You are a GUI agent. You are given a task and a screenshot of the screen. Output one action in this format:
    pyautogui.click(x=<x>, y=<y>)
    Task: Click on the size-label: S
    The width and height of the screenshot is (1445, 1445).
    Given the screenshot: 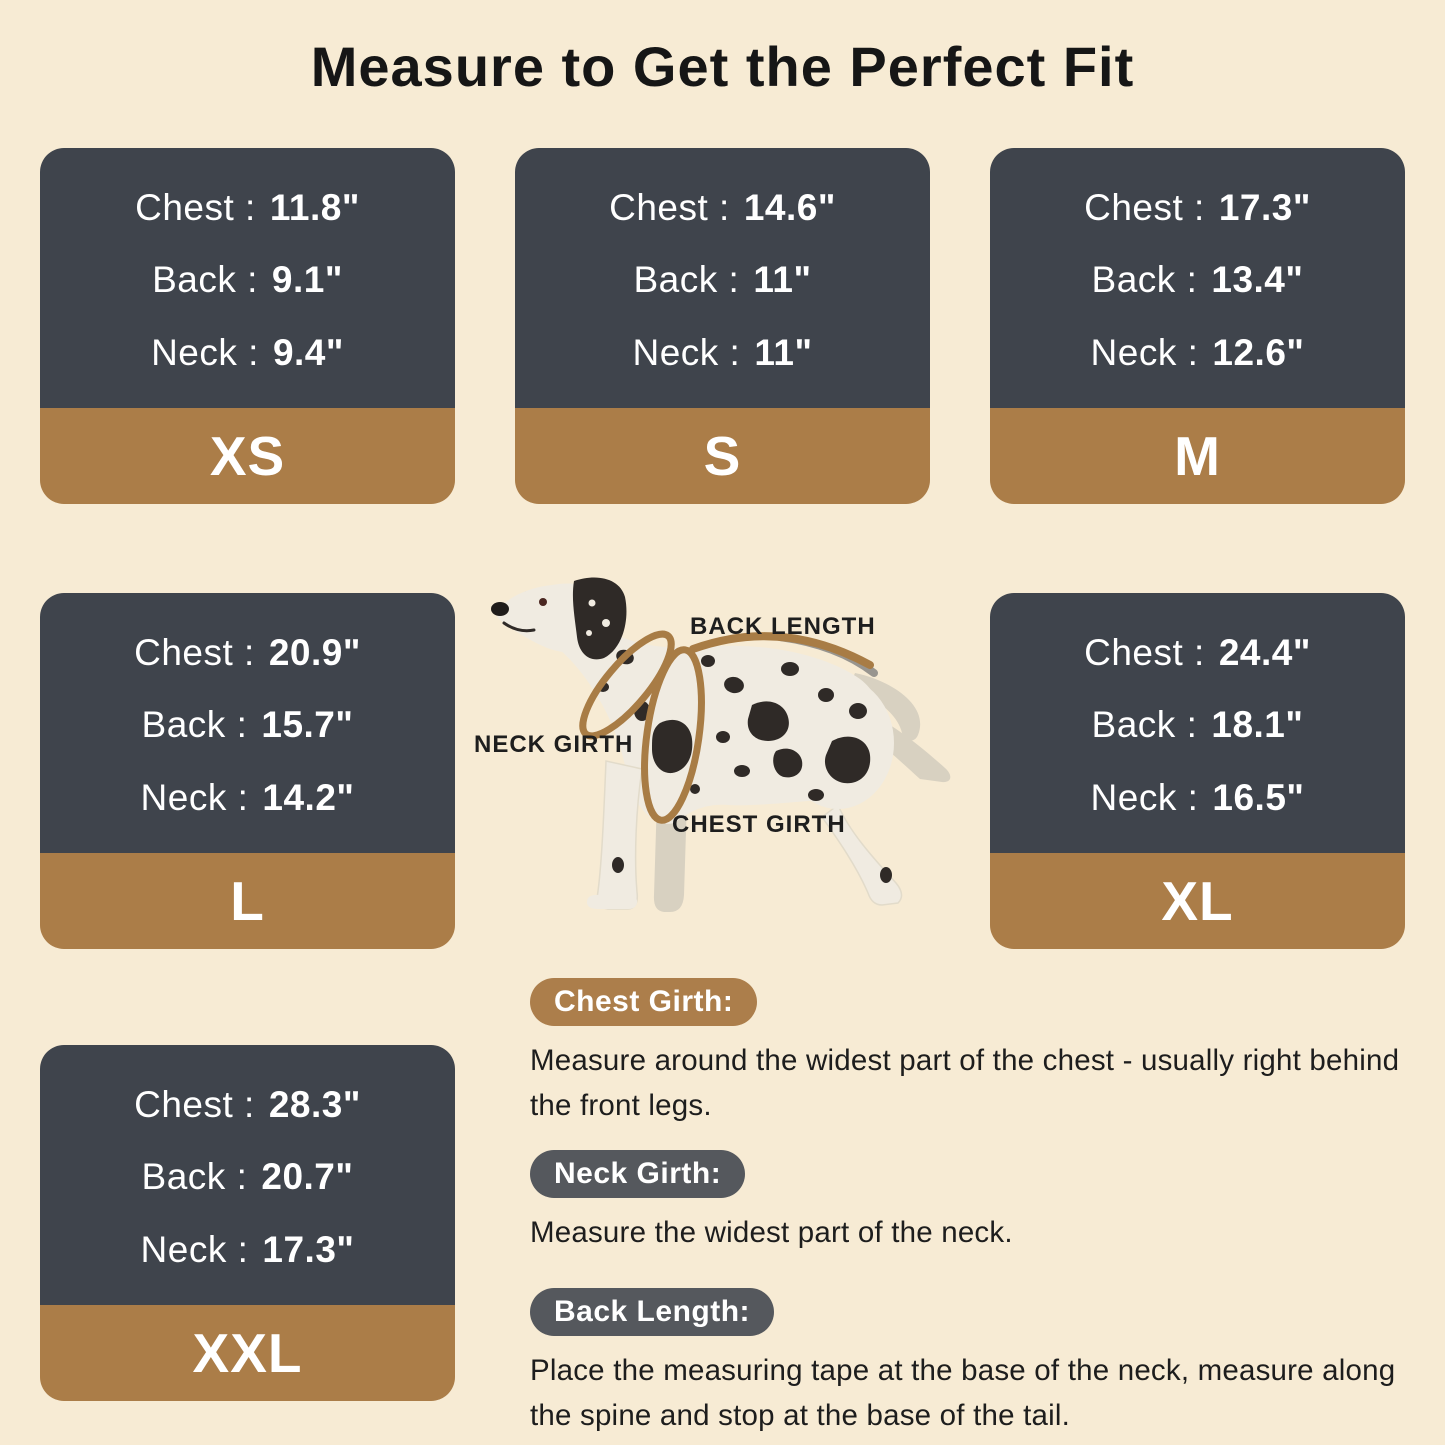 What is the action you would take?
    pyautogui.click(x=722, y=456)
    